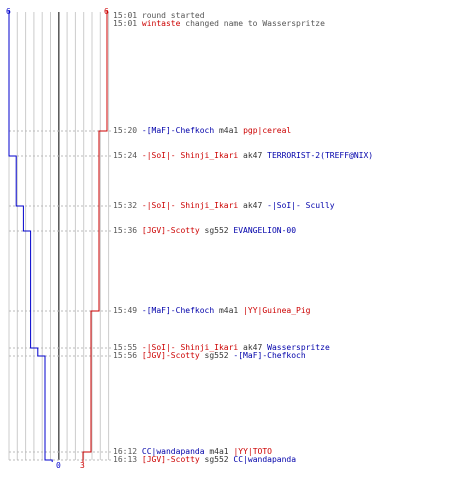  I want to click on log-row: 15:56 [JGV]-Scotty sg552 -[MaF]-Chefkoch, so click(209, 356).